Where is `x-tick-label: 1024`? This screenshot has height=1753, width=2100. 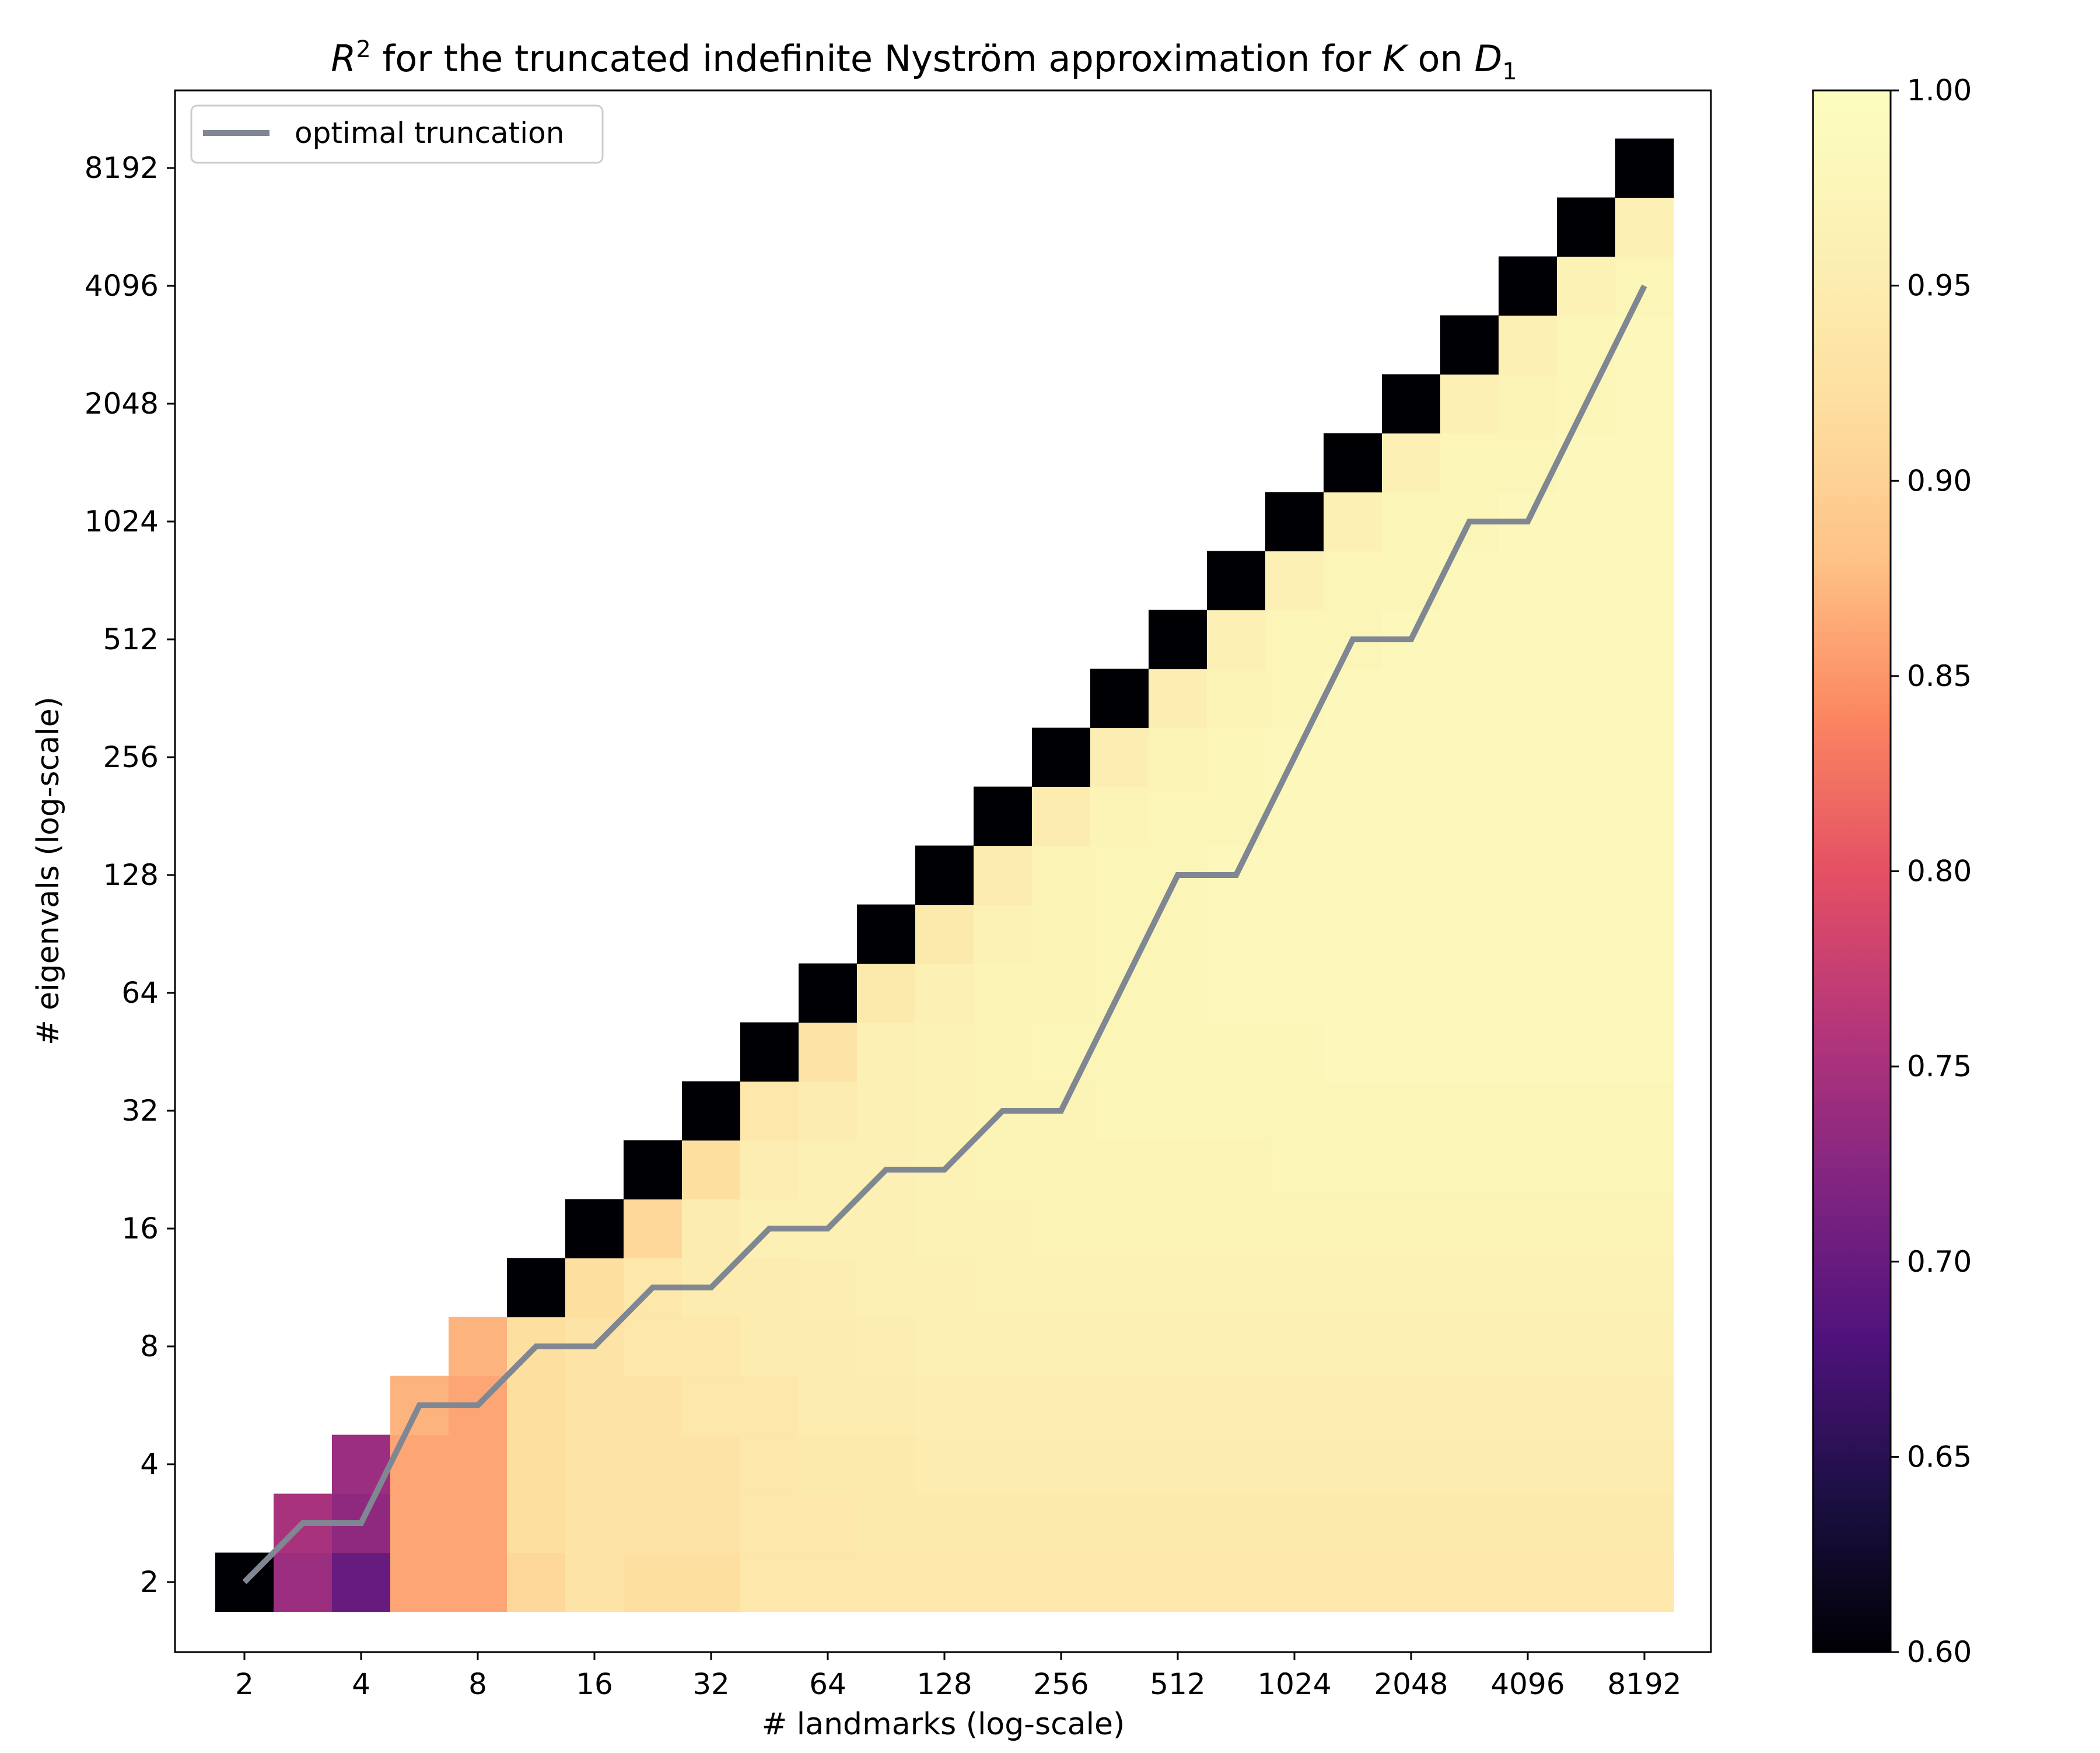
x-tick-label: 1024 is located at coordinates (1294, 1684).